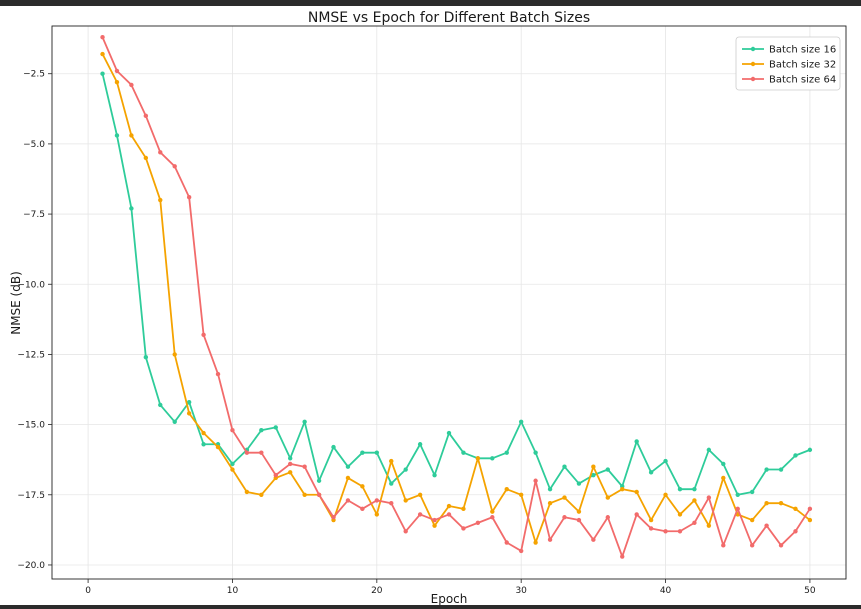 The height and width of the screenshot is (609, 861). I want to click on x-tick-label: 40, so click(666, 591).